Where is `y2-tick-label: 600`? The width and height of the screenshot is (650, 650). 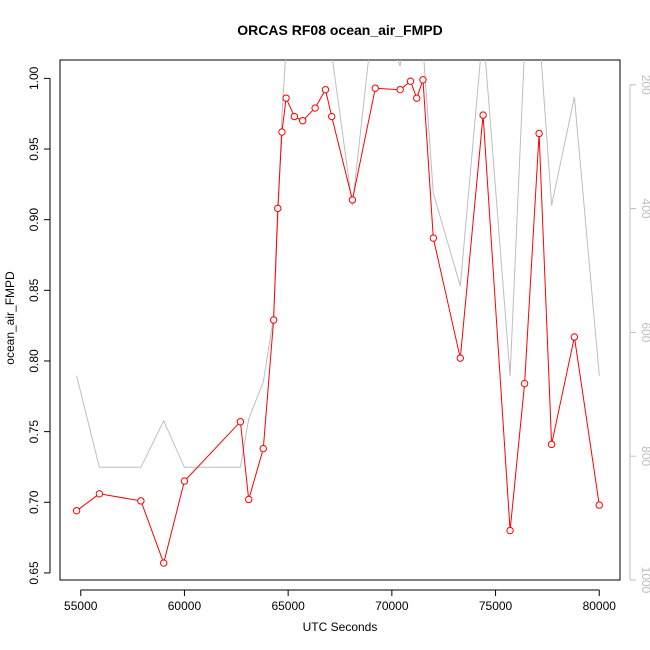 y2-tick-label: 600 is located at coordinates (644, 332).